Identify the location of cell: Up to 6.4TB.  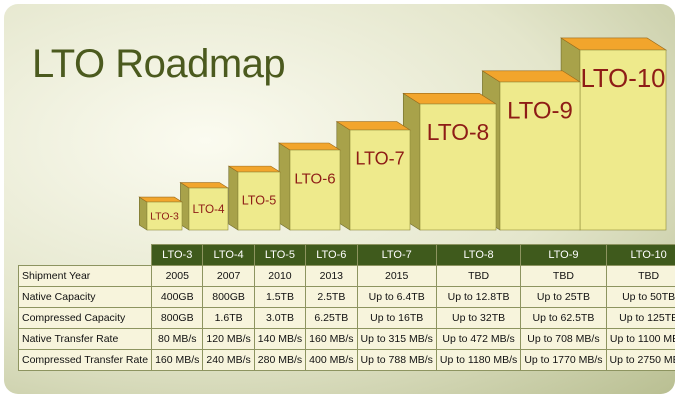
(396, 297).